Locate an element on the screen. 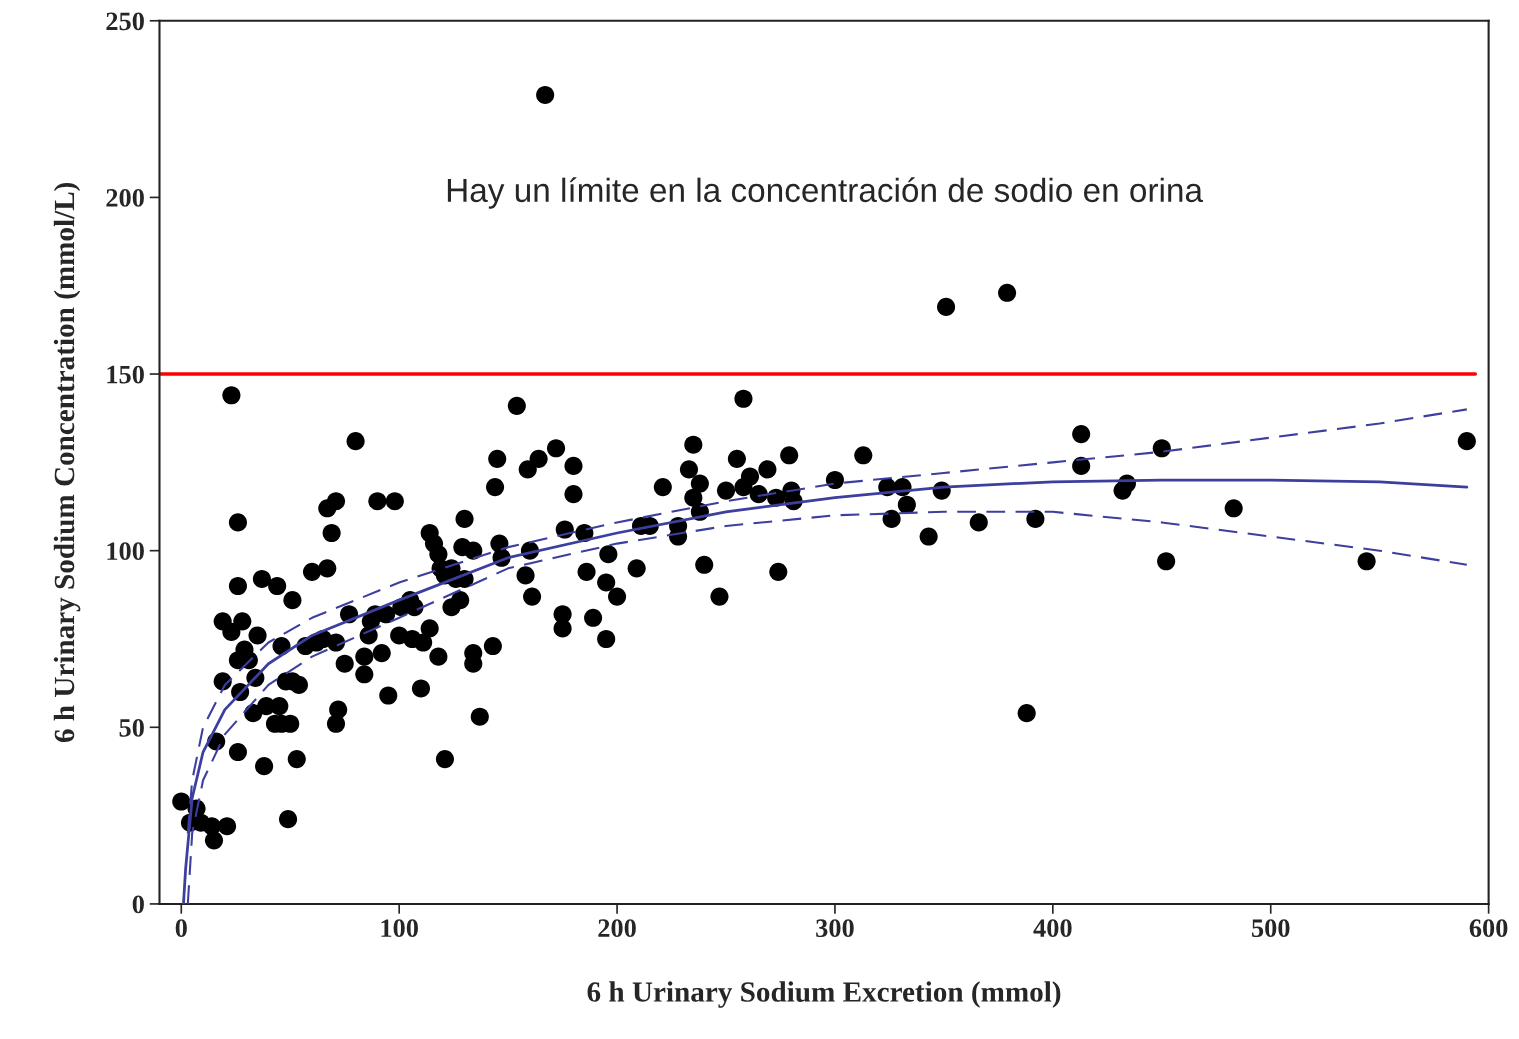 The height and width of the screenshot is (1039, 1519). y-tick-label: 250 is located at coordinates (125, 21).